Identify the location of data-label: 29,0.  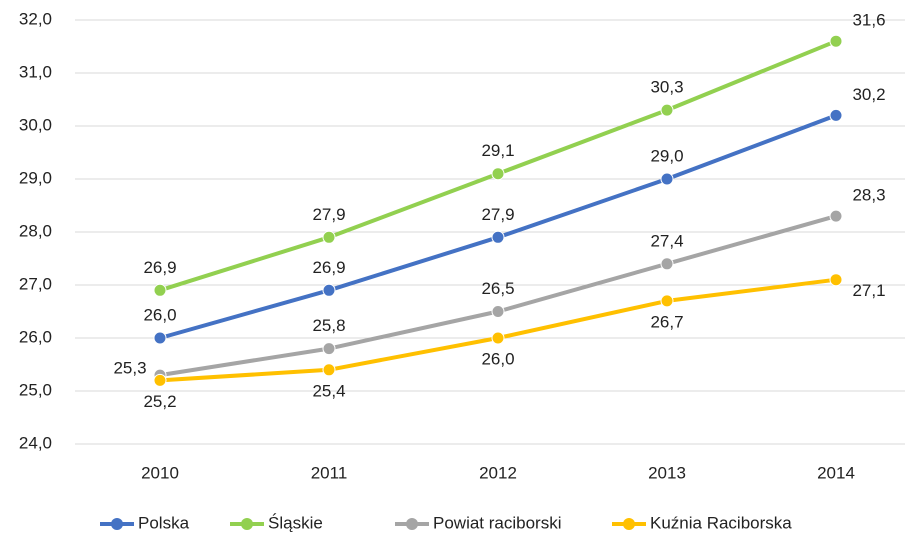
(666, 155).